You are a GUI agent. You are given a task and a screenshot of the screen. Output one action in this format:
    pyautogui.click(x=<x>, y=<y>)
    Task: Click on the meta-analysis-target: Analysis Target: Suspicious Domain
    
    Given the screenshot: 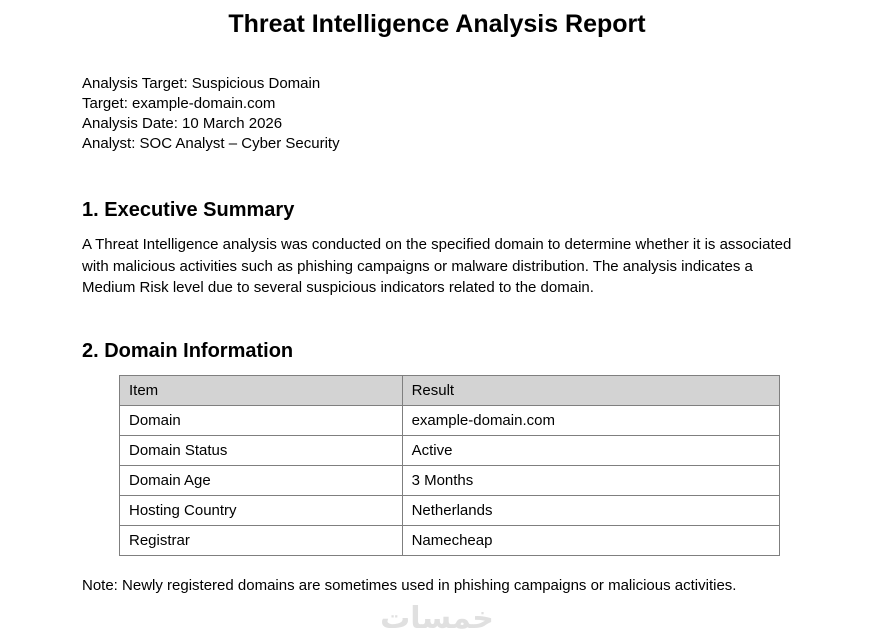 What is the action you would take?
    pyautogui.click(x=201, y=83)
    